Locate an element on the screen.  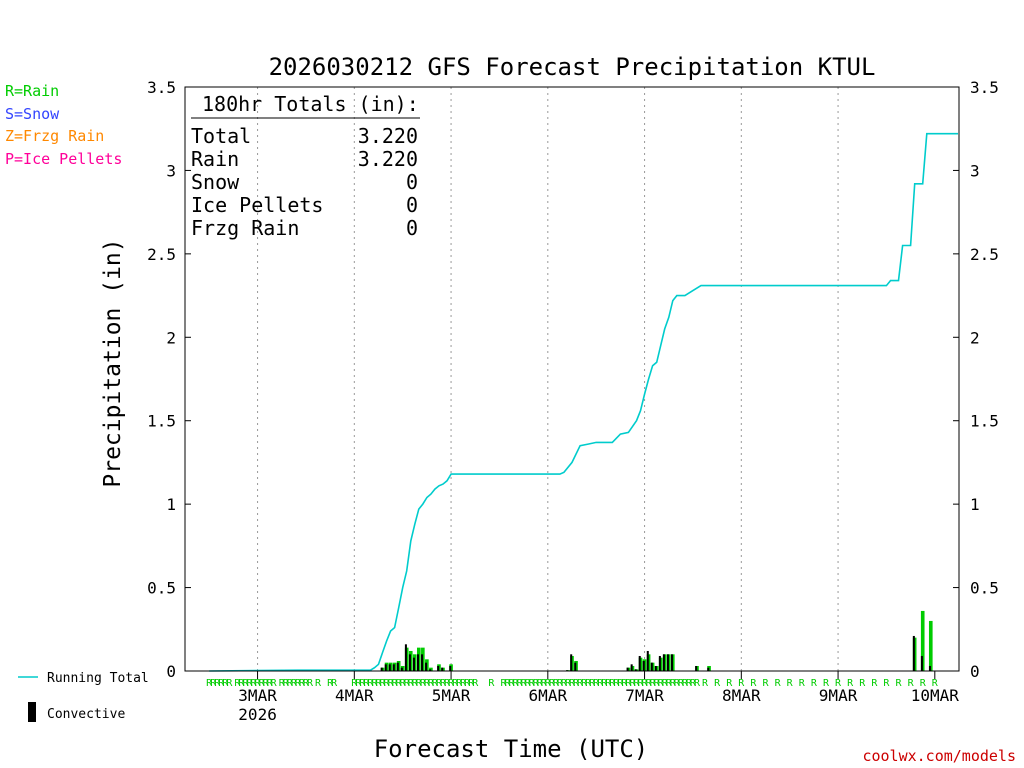
y-tick-label: 1 is located at coordinates (171, 504).